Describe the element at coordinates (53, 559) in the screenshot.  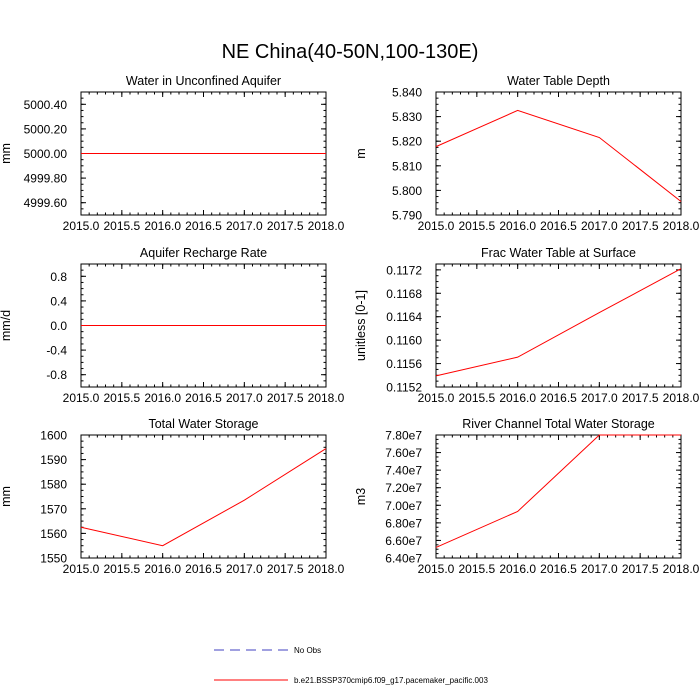
I see `y-tick-label: 1550` at that location.